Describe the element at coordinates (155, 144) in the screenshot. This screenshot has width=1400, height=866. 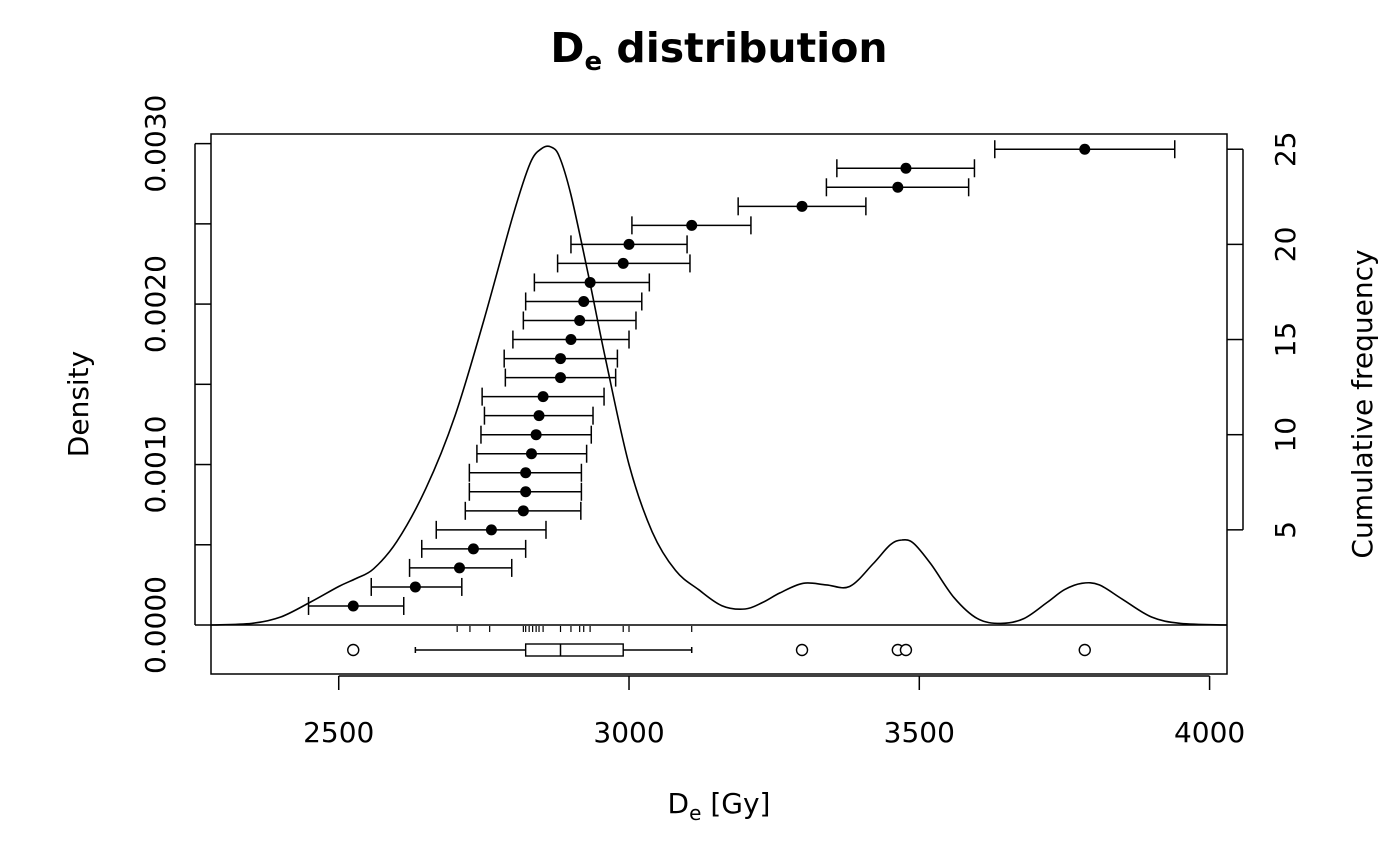
I see `y-left-tick-label: 0.0030` at that location.